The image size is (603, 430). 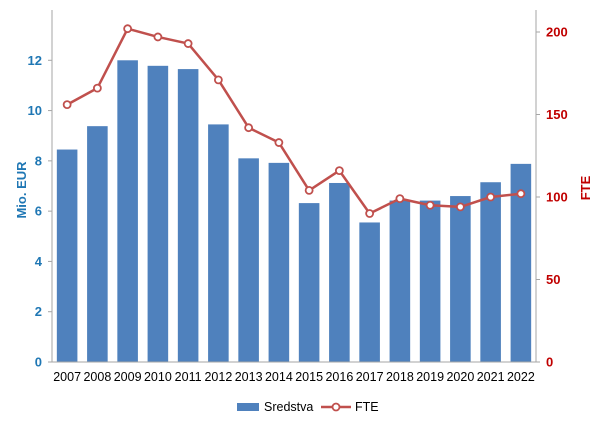 I want to click on bar-2020, so click(x=460, y=279).